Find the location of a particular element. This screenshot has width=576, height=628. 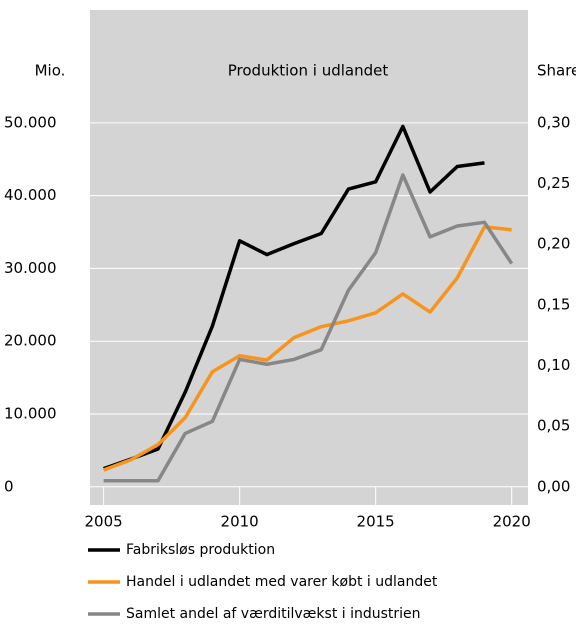

y2-tick-label: 0,25 is located at coordinates (553, 183).